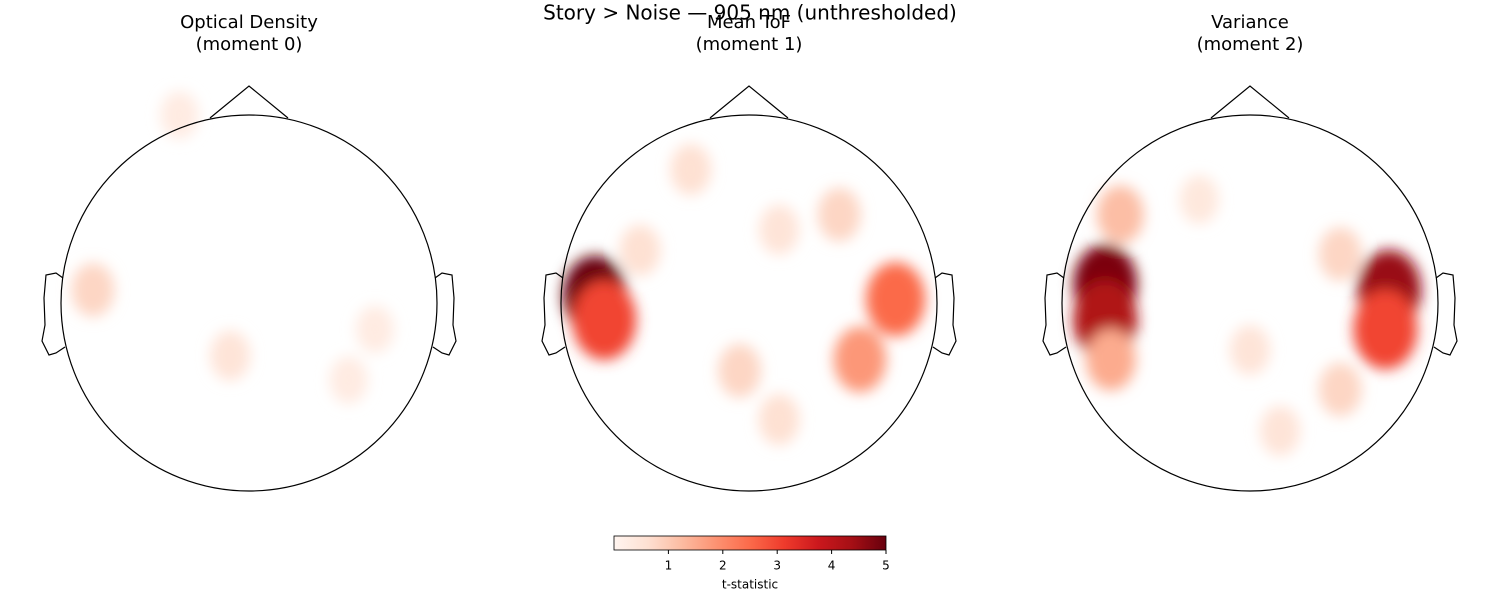 The image size is (1500, 600). Describe the element at coordinates (249, 44) in the screenshot. I see `panel-title: (moment 0)` at that location.